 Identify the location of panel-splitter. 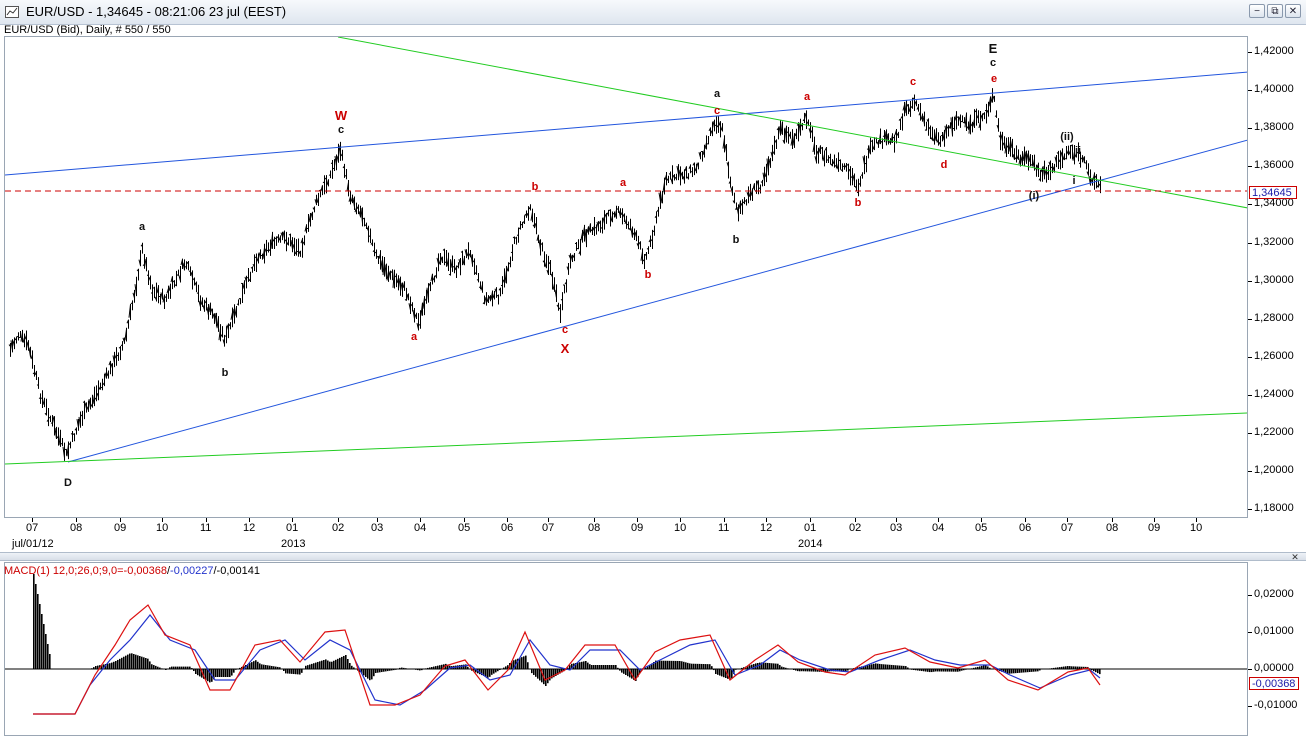
(653, 556).